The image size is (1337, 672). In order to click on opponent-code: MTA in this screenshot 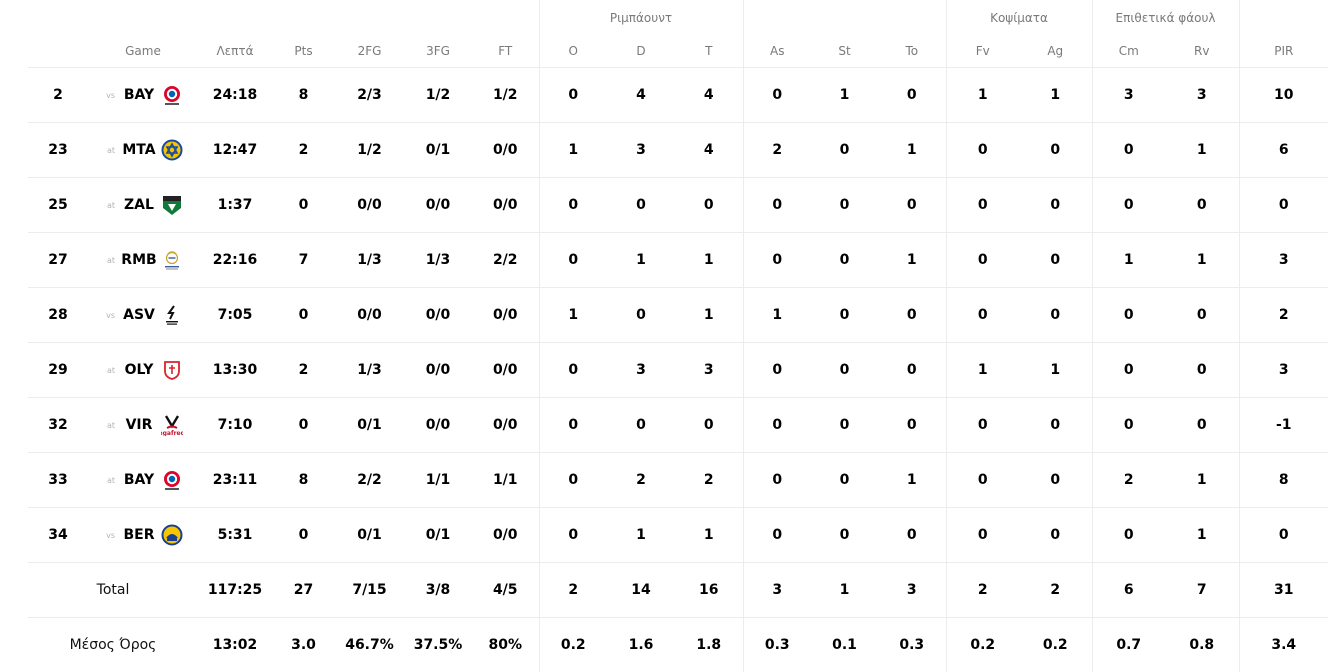, I will do `click(139, 150)`.